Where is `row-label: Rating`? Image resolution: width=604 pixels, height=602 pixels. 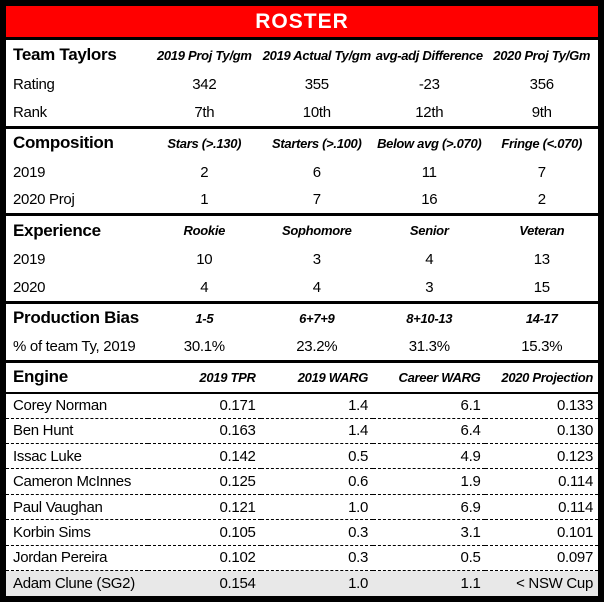 row-label: Rating is located at coordinates (34, 85).